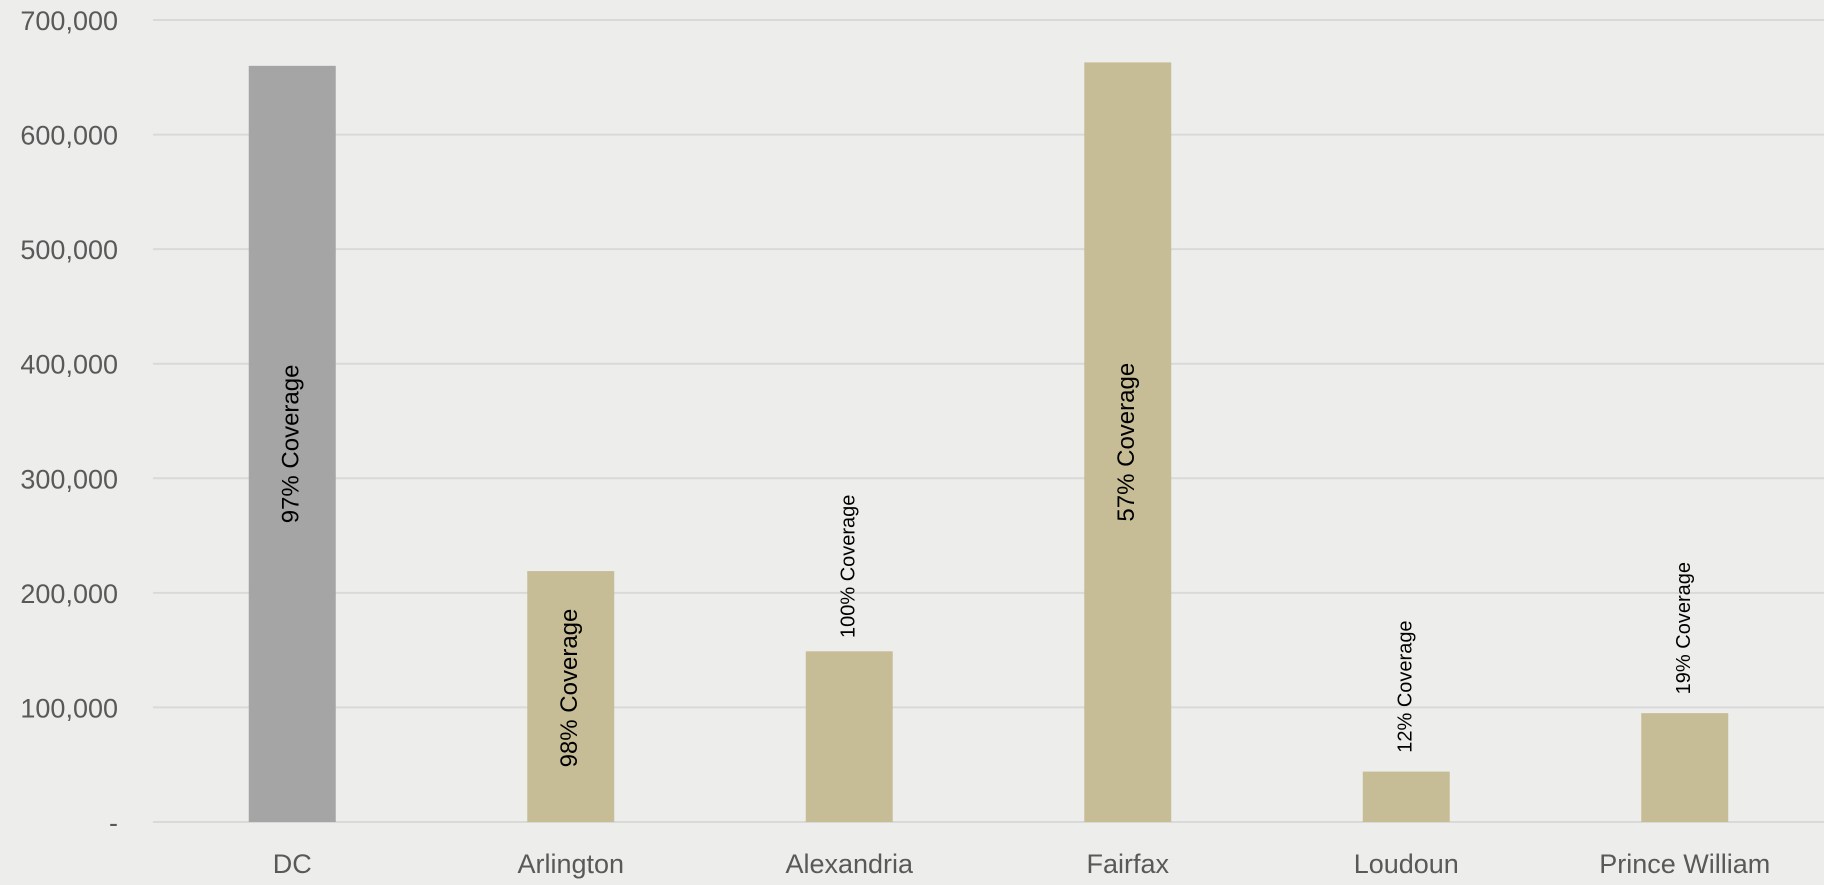  I want to click on data-label: 100% Coverage, so click(849, 566).